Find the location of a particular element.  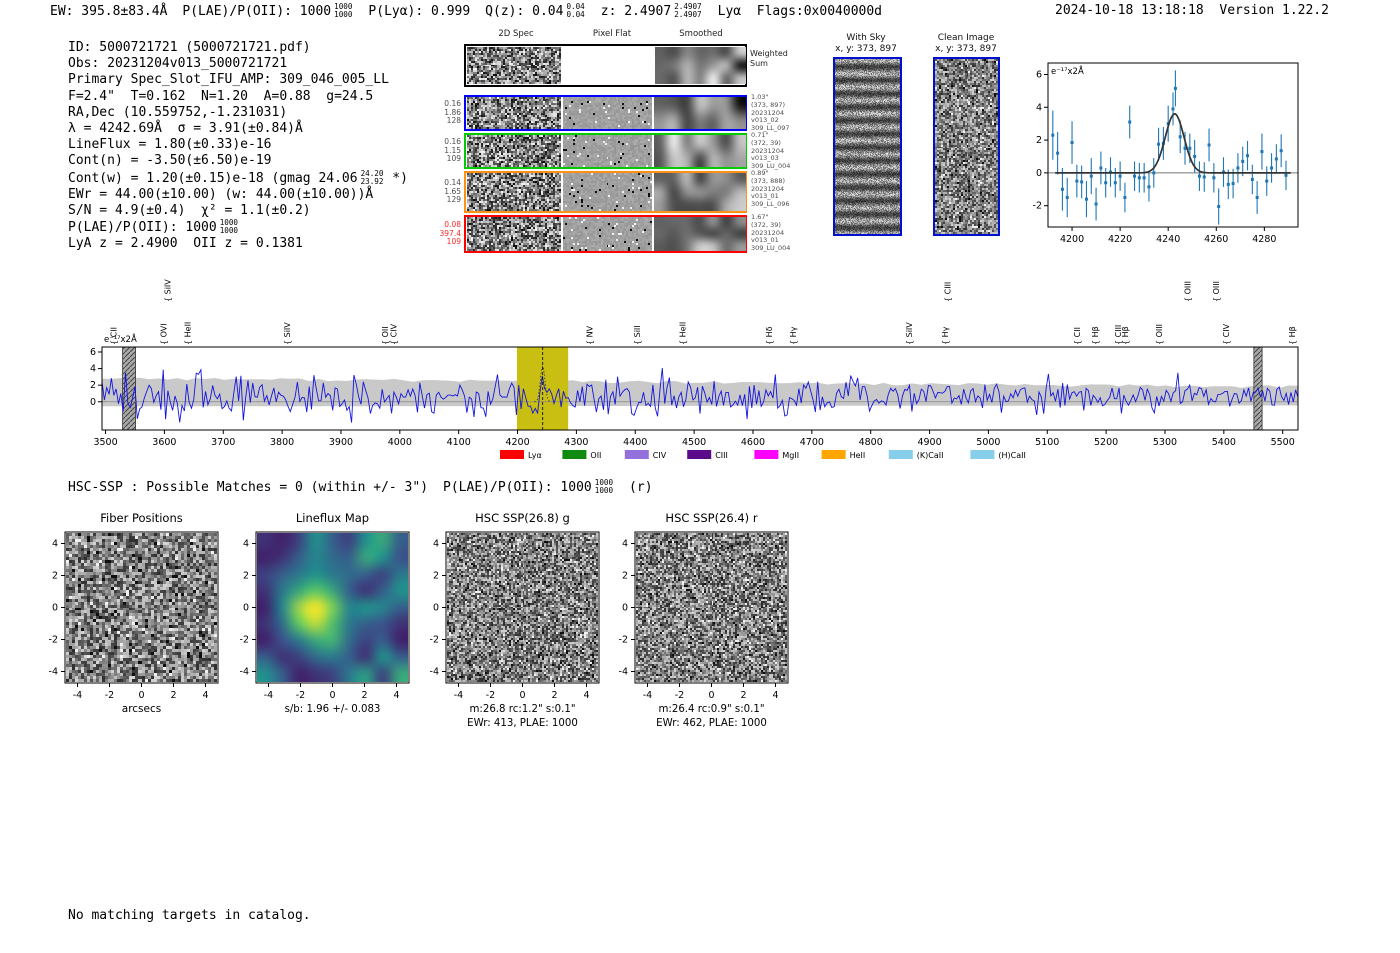

svg-text: 3500 is located at coordinates (105, 442).